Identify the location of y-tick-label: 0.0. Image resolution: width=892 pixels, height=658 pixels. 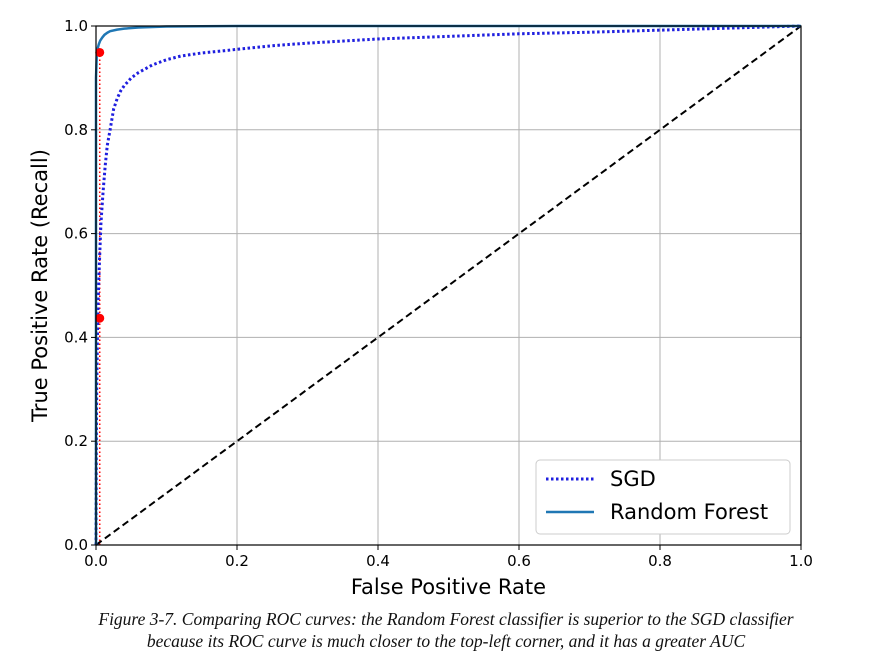
(76, 545).